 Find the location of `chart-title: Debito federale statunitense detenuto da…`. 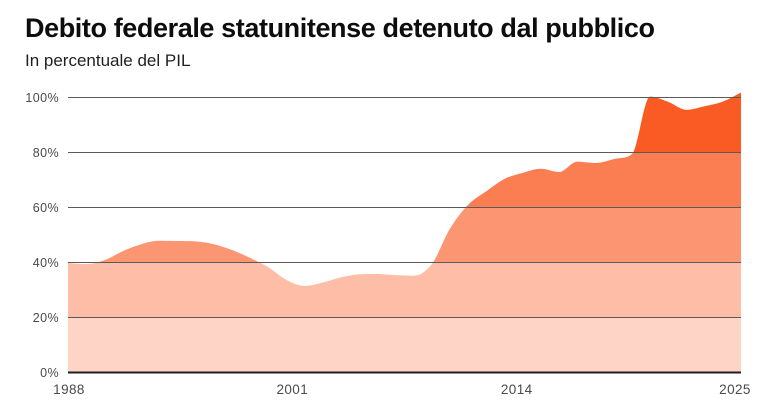

chart-title: Debito federale statunitense detenuto da… is located at coordinates (340, 28).